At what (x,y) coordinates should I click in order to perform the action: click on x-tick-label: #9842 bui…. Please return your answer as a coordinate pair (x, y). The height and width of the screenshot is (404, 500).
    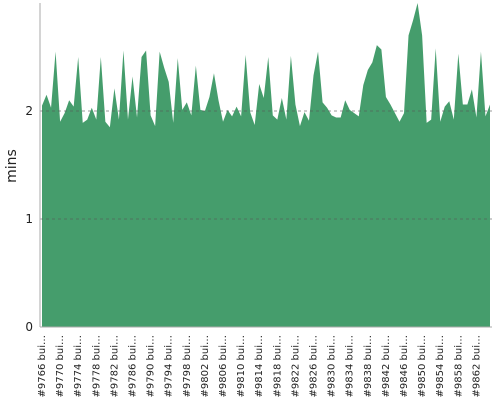
    Looking at the image, I should click on (386, 366).